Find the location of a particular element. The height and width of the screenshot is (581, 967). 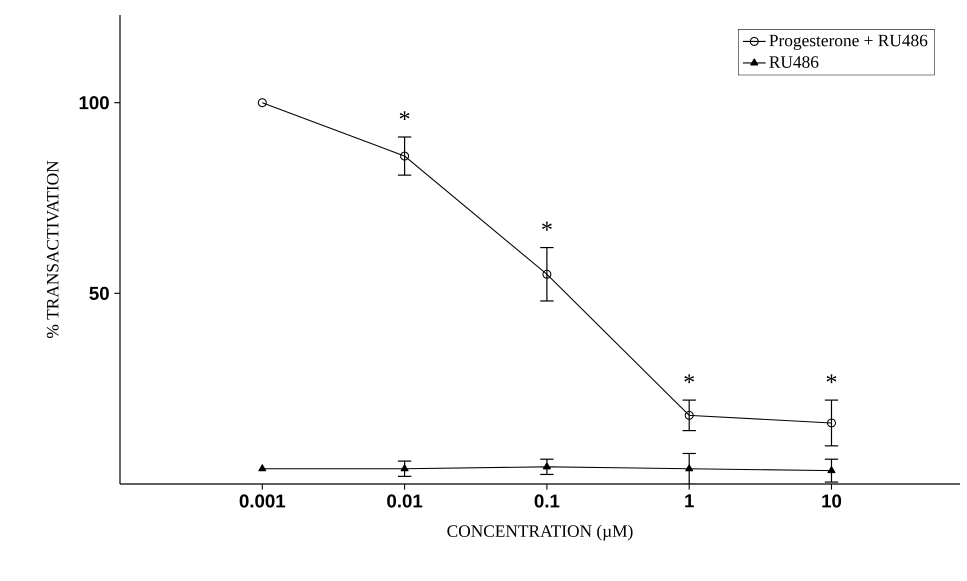

legend-label: RU486 is located at coordinates (793, 62).